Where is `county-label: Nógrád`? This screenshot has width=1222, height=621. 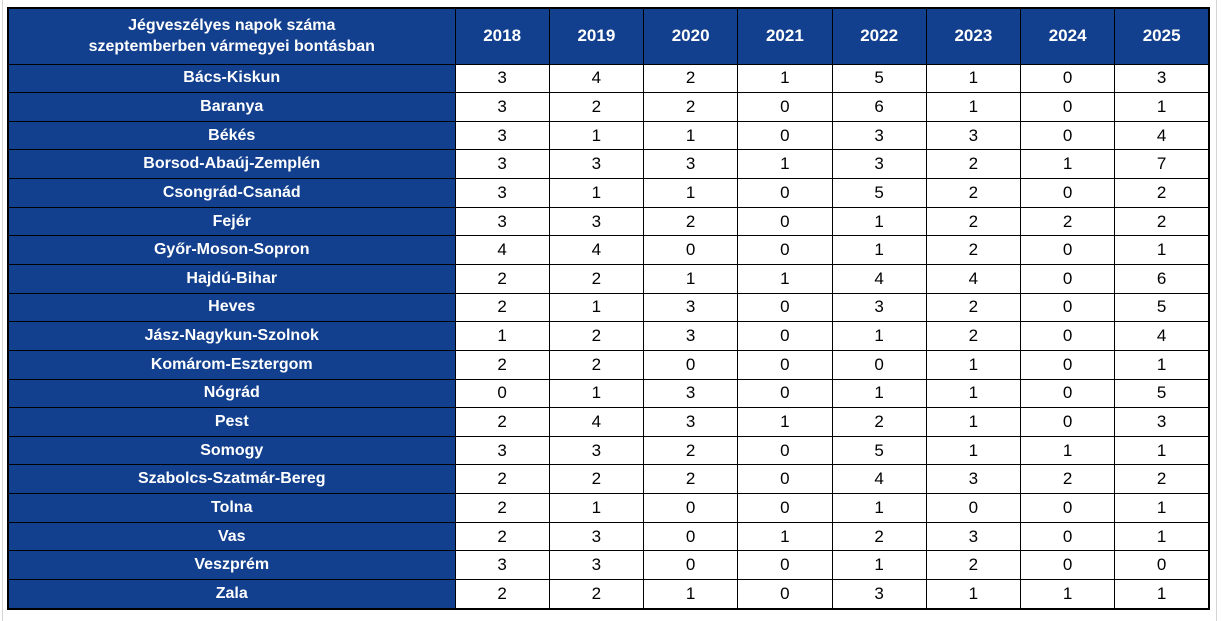 county-label: Nógrád is located at coordinates (231, 393).